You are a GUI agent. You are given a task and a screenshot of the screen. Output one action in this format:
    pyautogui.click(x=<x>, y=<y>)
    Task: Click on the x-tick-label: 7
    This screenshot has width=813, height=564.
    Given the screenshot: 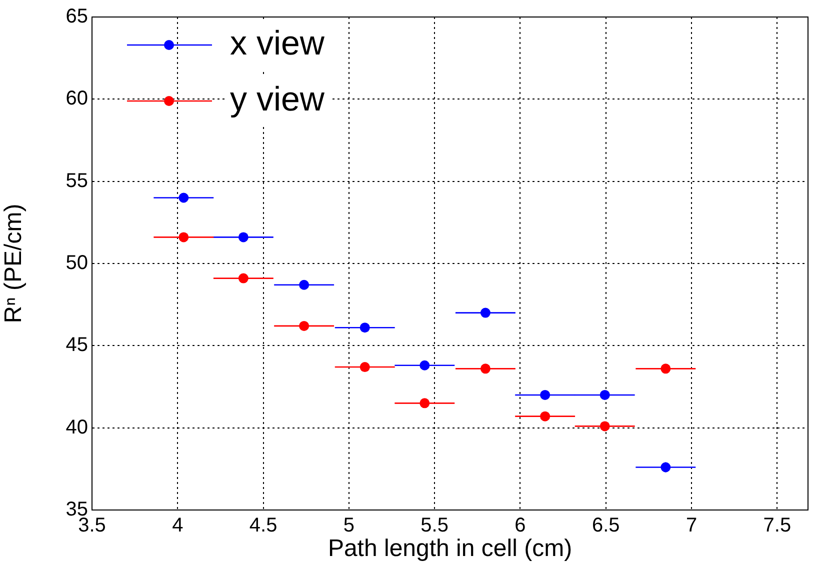 What is the action you would take?
    pyautogui.click(x=692, y=525)
    